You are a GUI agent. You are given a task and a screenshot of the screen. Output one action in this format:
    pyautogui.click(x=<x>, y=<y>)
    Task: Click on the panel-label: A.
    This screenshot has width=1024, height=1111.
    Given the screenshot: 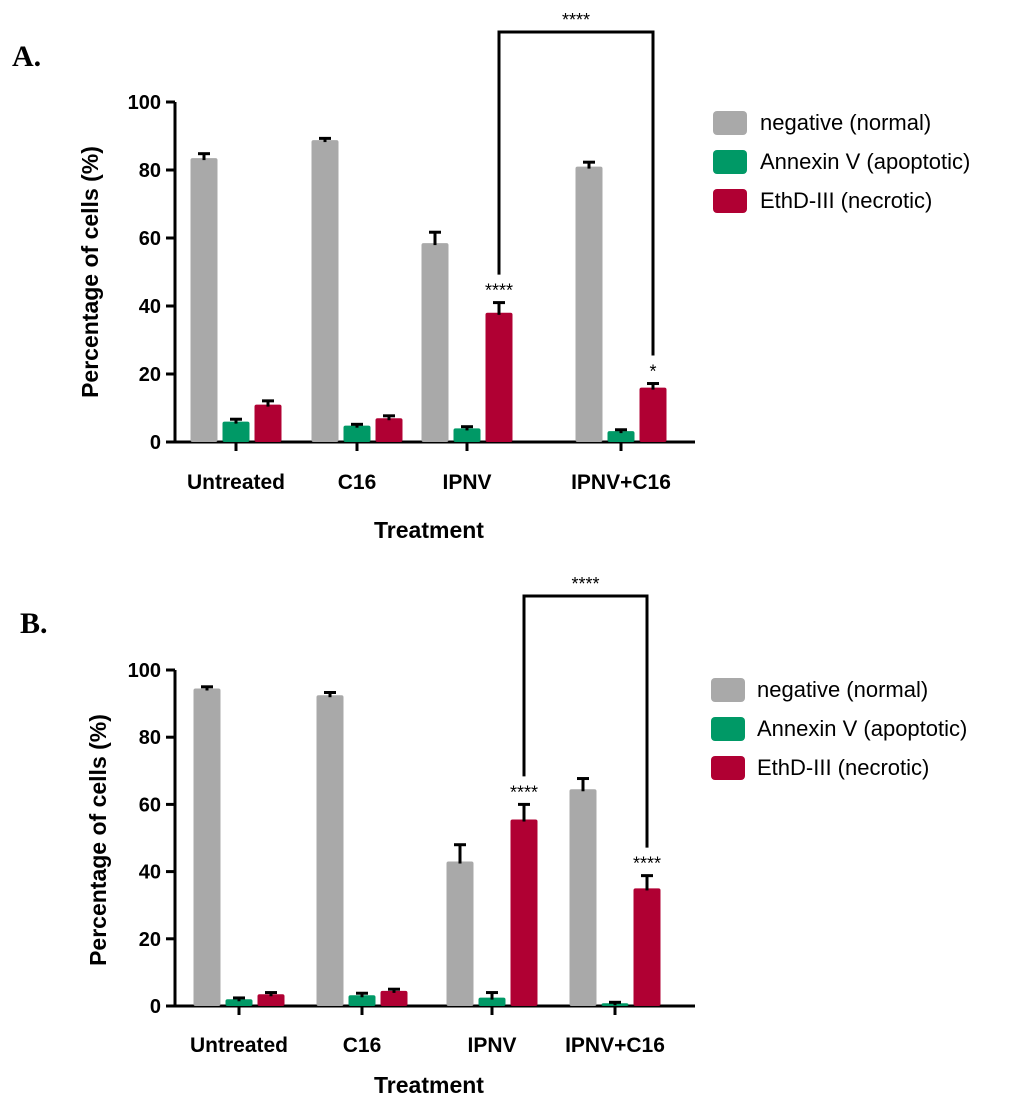 What is the action you would take?
    pyautogui.click(x=26, y=56)
    